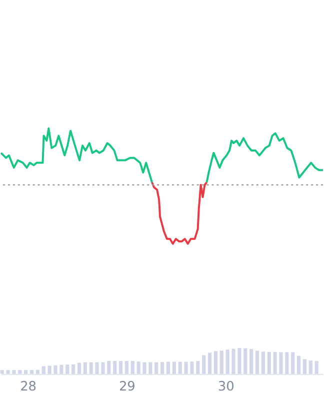  I want to click on x-tick-label: 29, so click(127, 386).